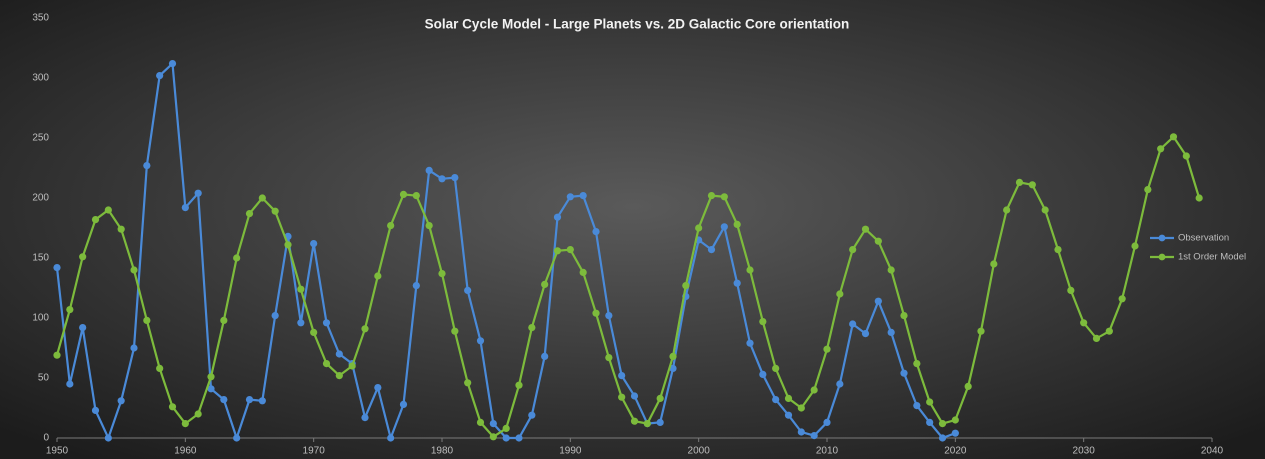  What do you see at coordinates (314, 451) in the screenshot?
I see `x-tick-label: 1970` at bounding box center [314, 451].